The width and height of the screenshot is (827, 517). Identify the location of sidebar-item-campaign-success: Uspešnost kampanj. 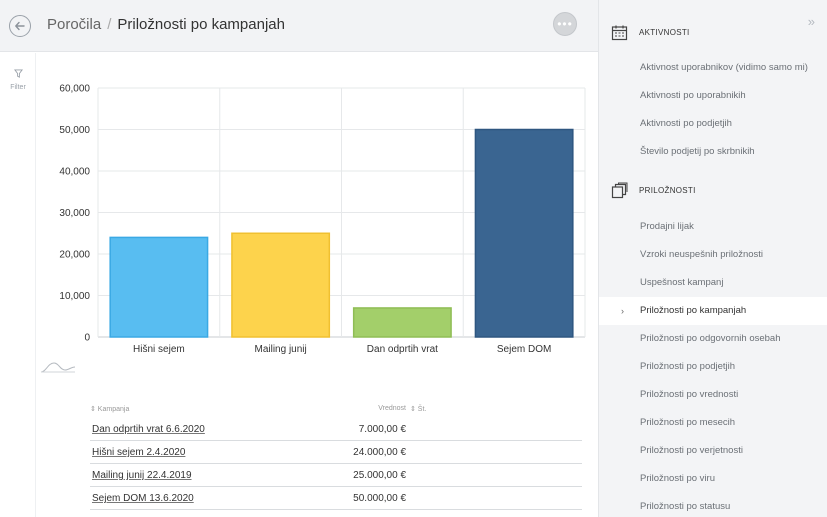
(713, 283).